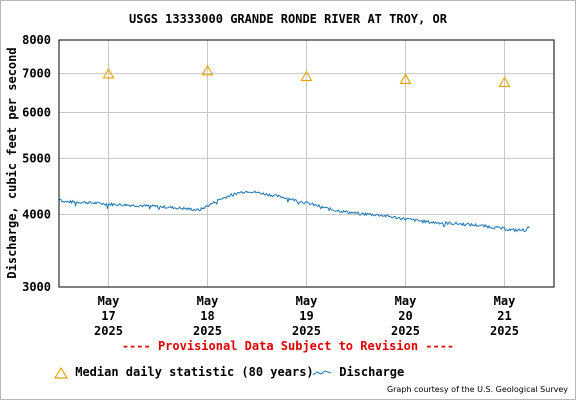  I want to click on discharge-line, so click(294, 211).